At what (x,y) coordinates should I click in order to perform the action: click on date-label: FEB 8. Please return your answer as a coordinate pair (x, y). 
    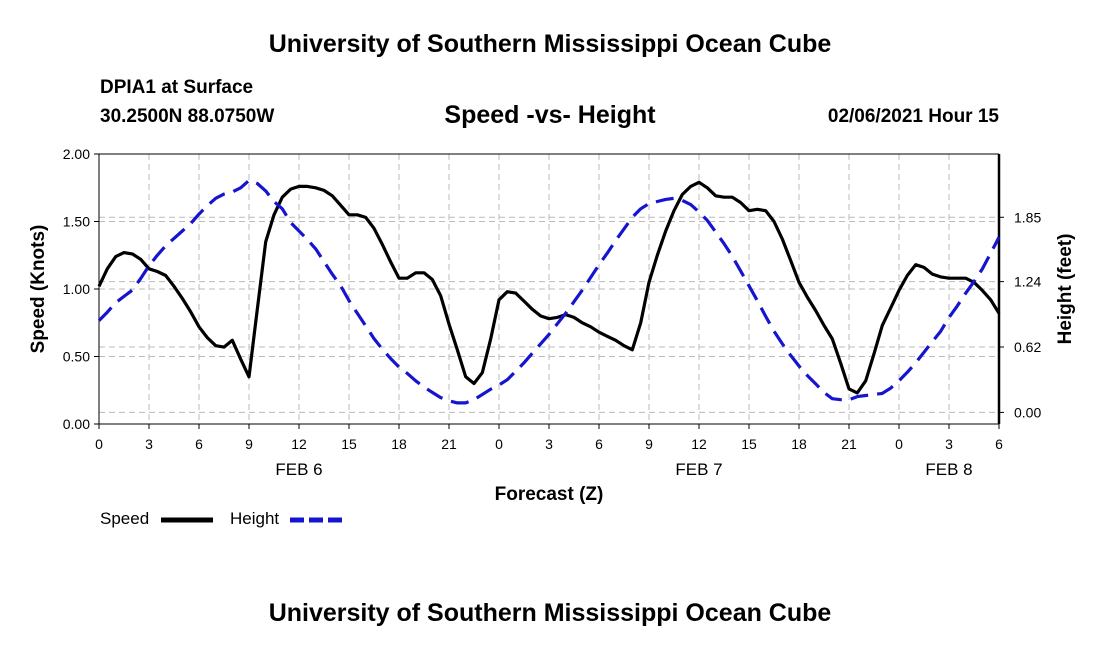
    Looking at the image, I should click on (948, 469).